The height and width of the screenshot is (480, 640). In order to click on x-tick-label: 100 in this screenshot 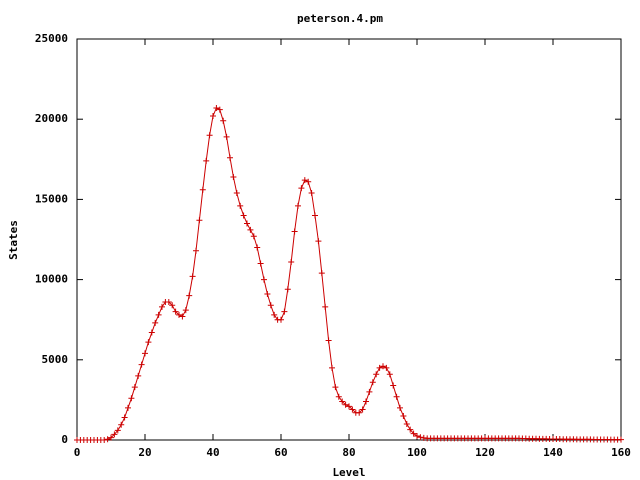, I will do `click(417, 452)`.